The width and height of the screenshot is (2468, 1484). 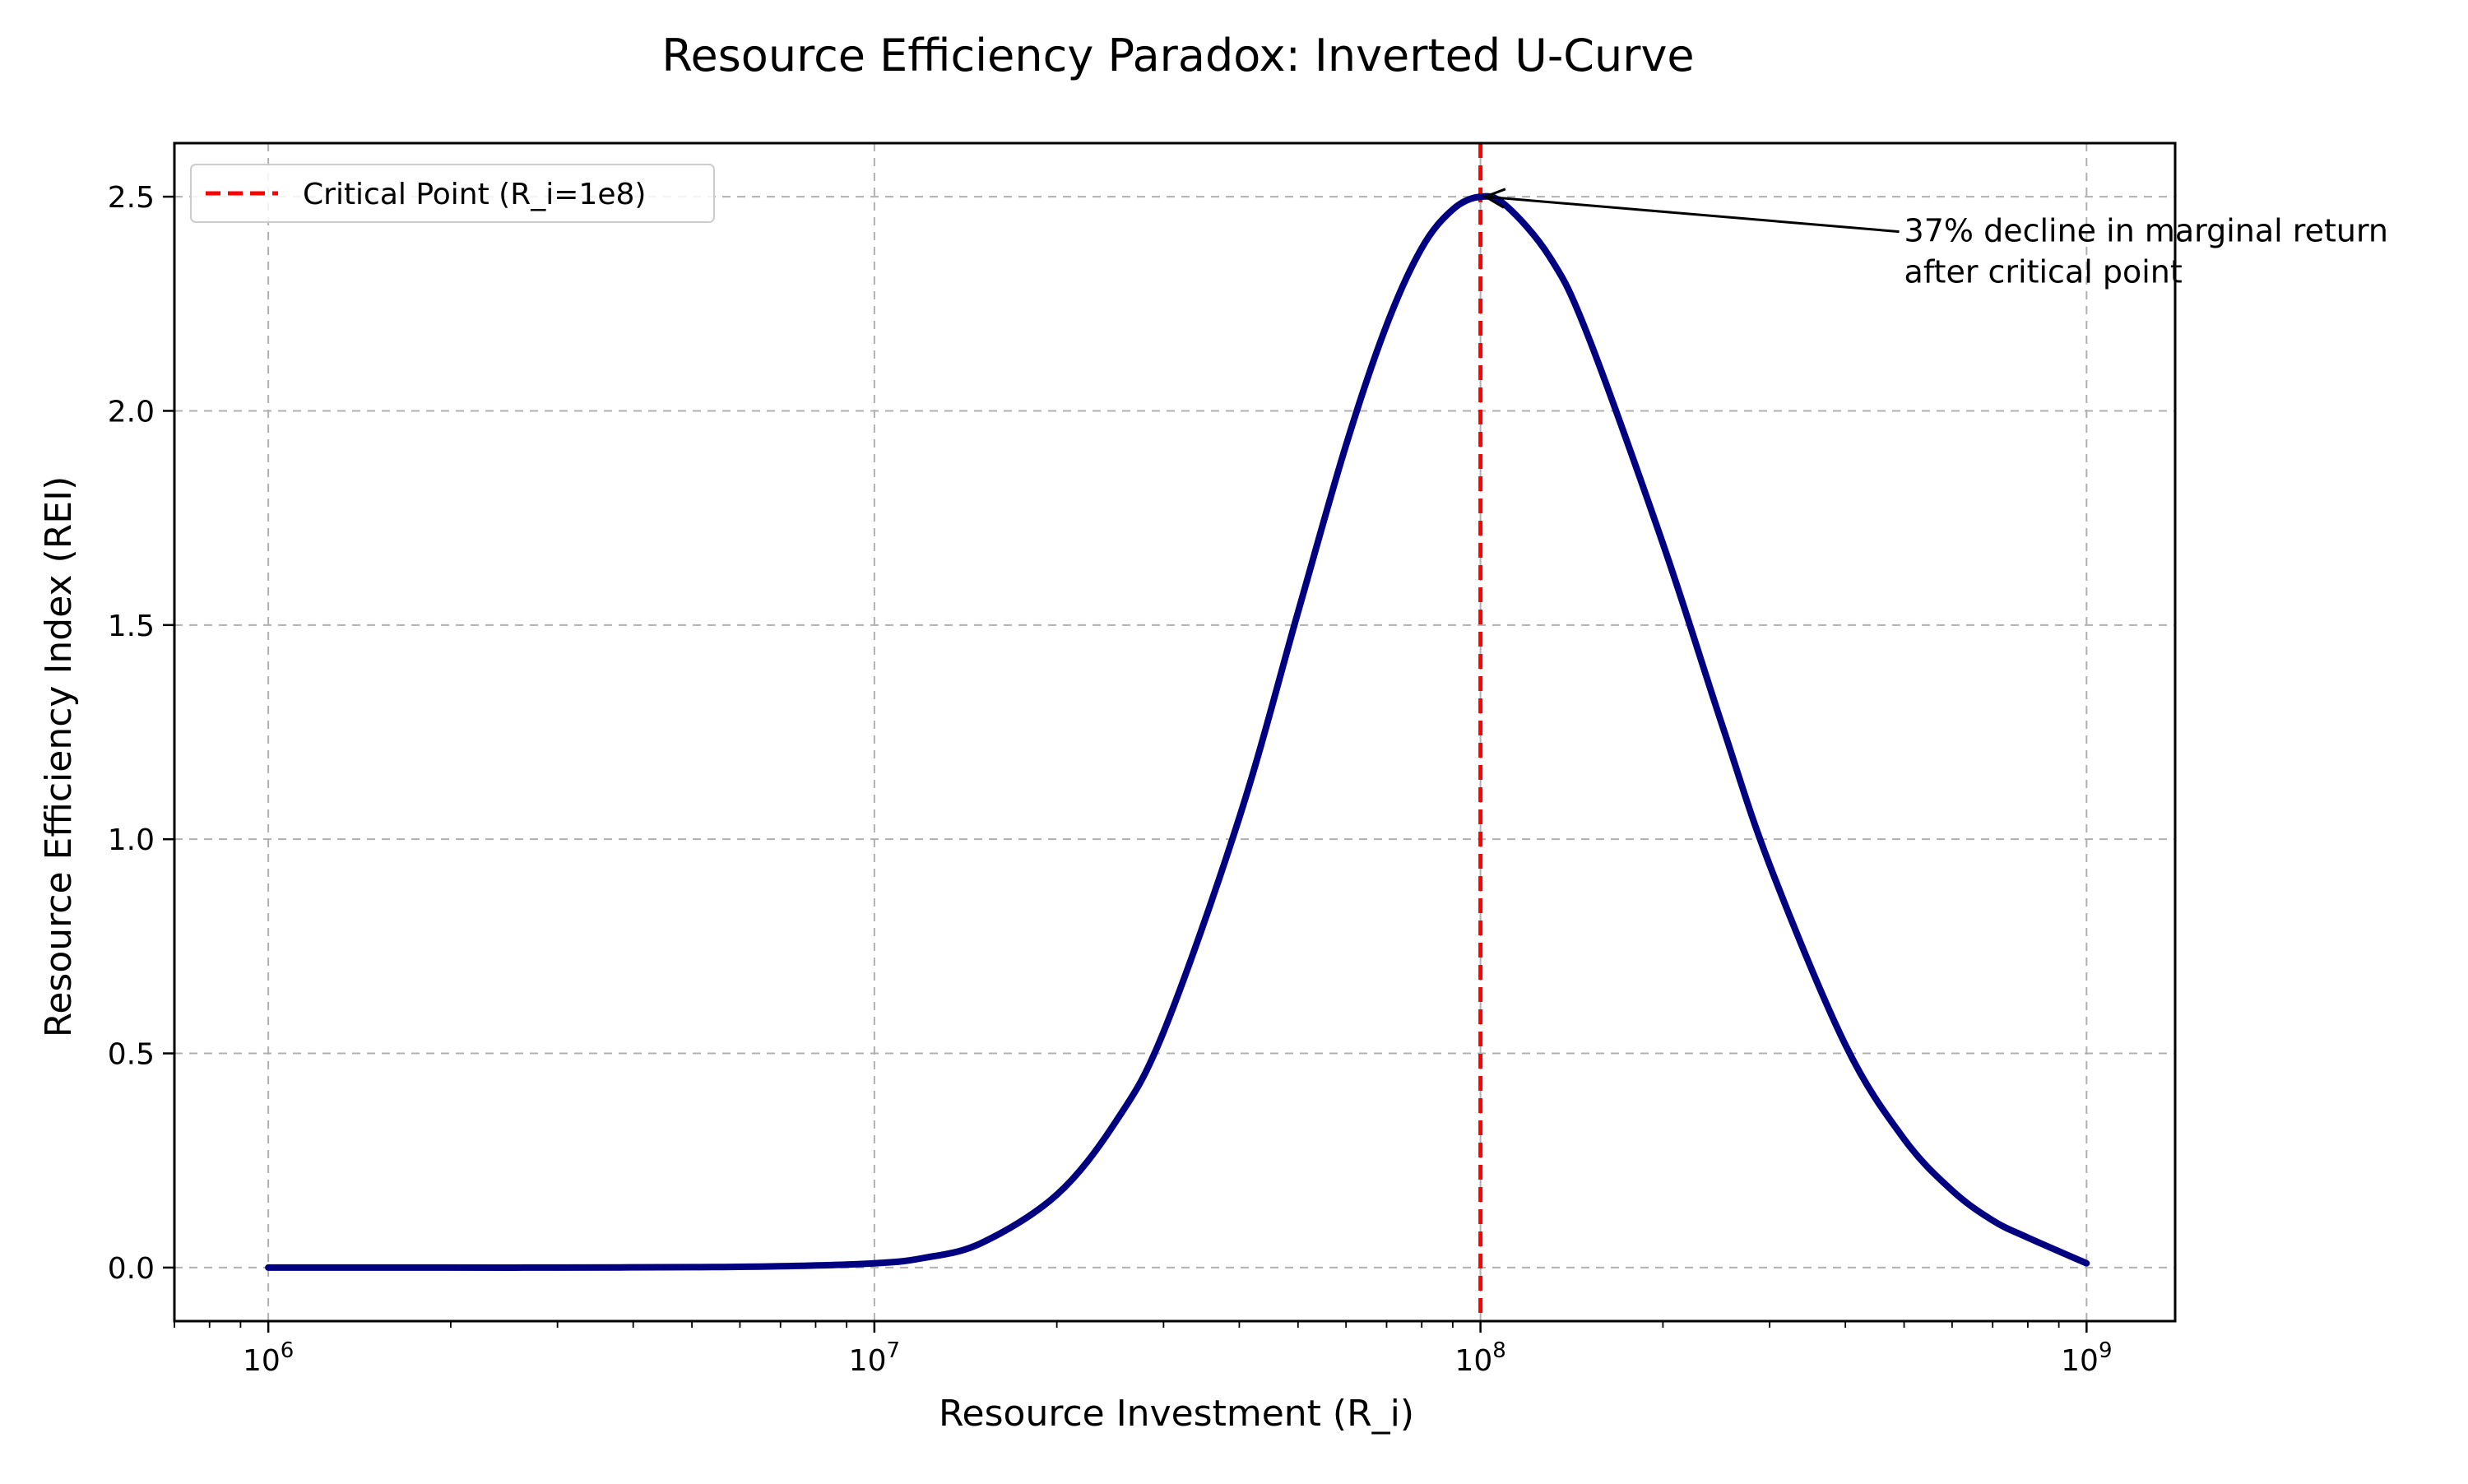 What do you see at coordinates (131, 840) in the screenshot?
I see `y-tick-label: 1.0` at bounding box center [131, 840].